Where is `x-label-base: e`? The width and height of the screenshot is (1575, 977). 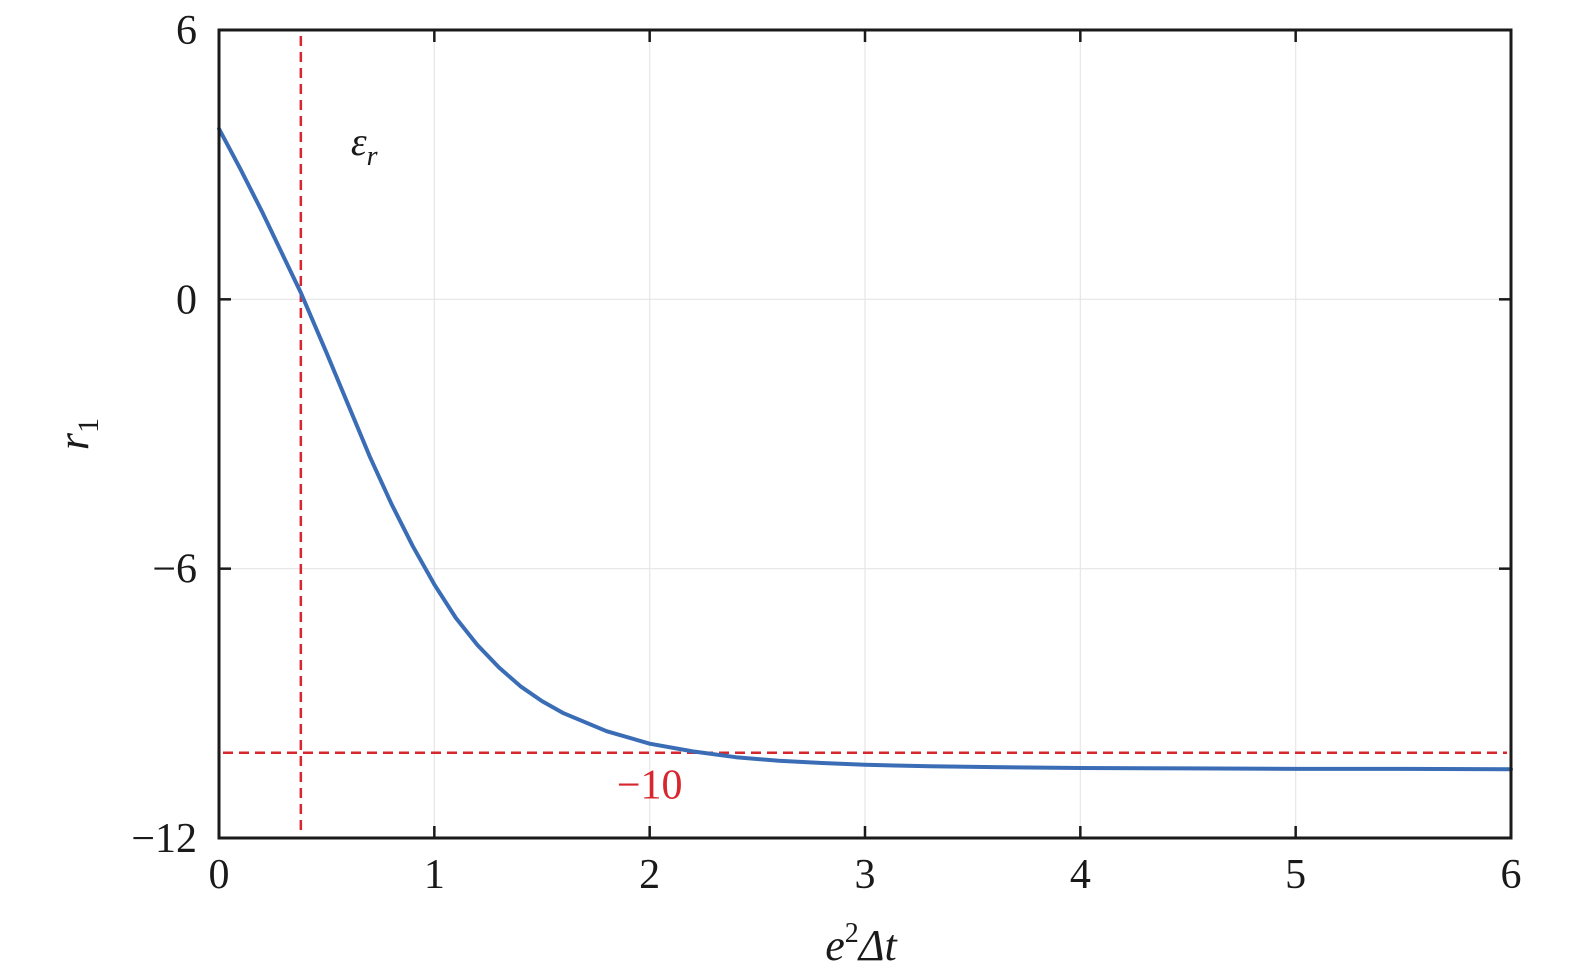 x-label-base: e is located at coordinates (835, 945).